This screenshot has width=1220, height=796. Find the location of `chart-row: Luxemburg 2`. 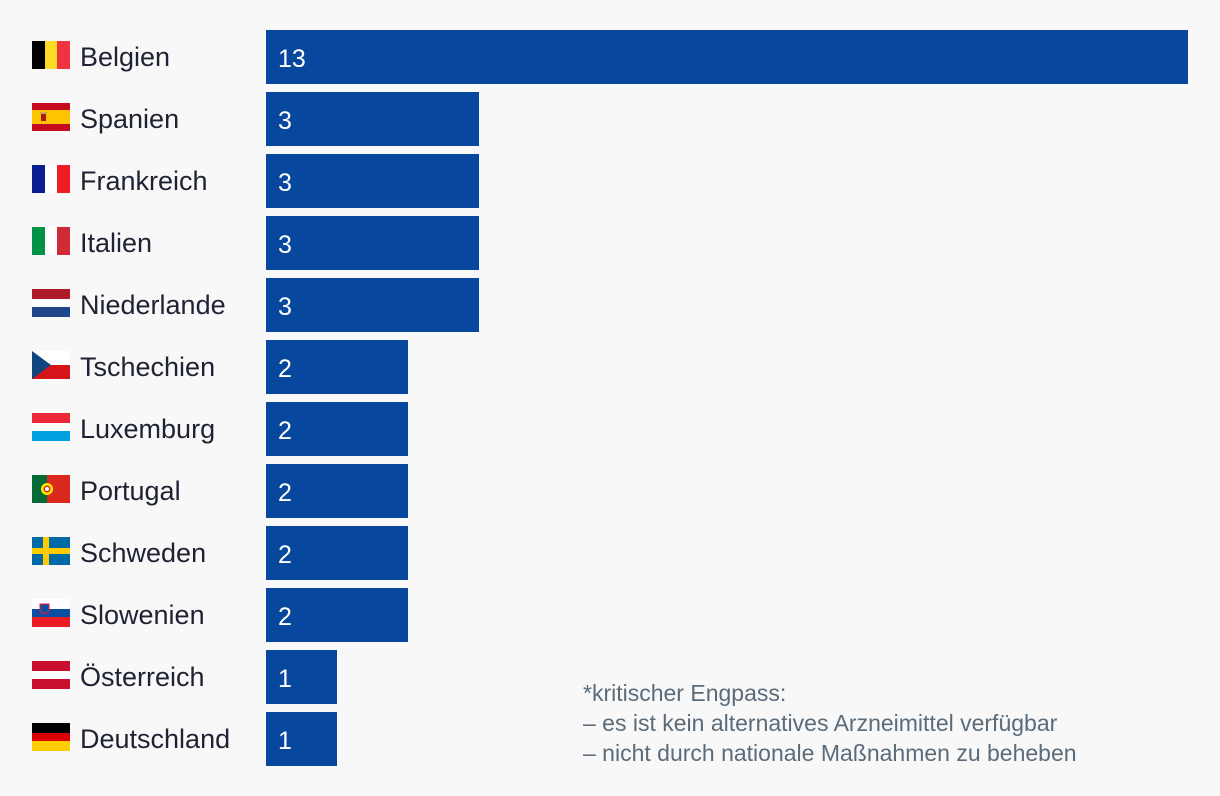

chart-row: Luxemburg 2 is located at coordinates (610, 429).